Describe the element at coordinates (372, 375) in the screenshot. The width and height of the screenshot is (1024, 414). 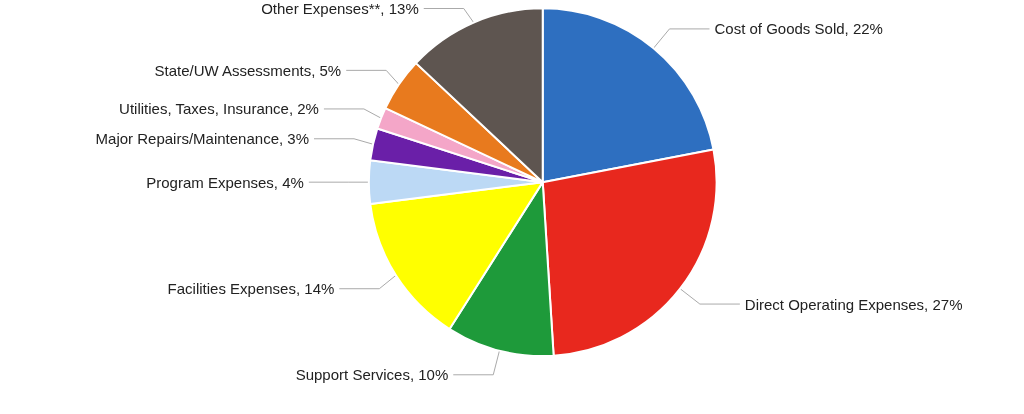
I see `slice-label: Support Services, 10%` at that location.